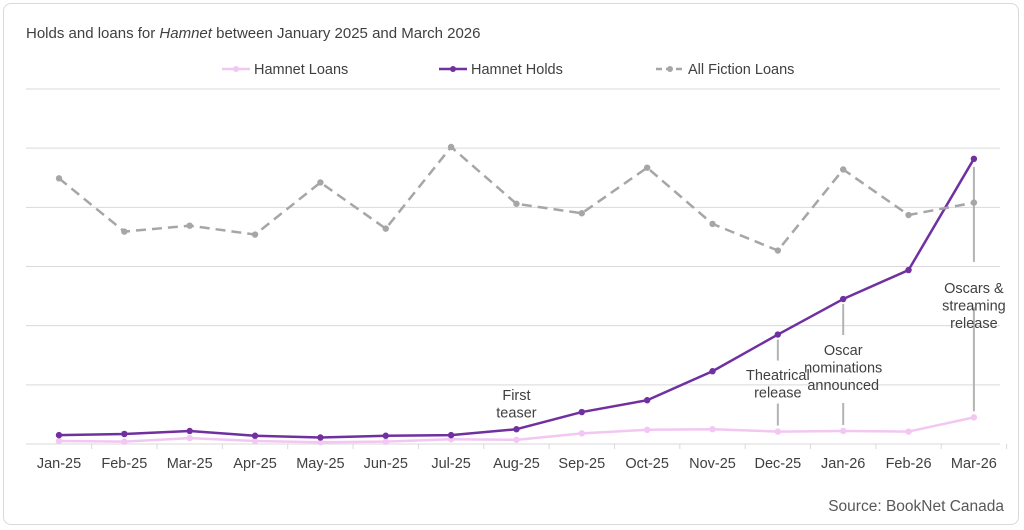 The height and width of the screenshot is (530, 1024). Describe the element at coordinates (301, 70) in the screenshot. I see `legend-label-hamnet-loans: Hamnet Loans` at that location.